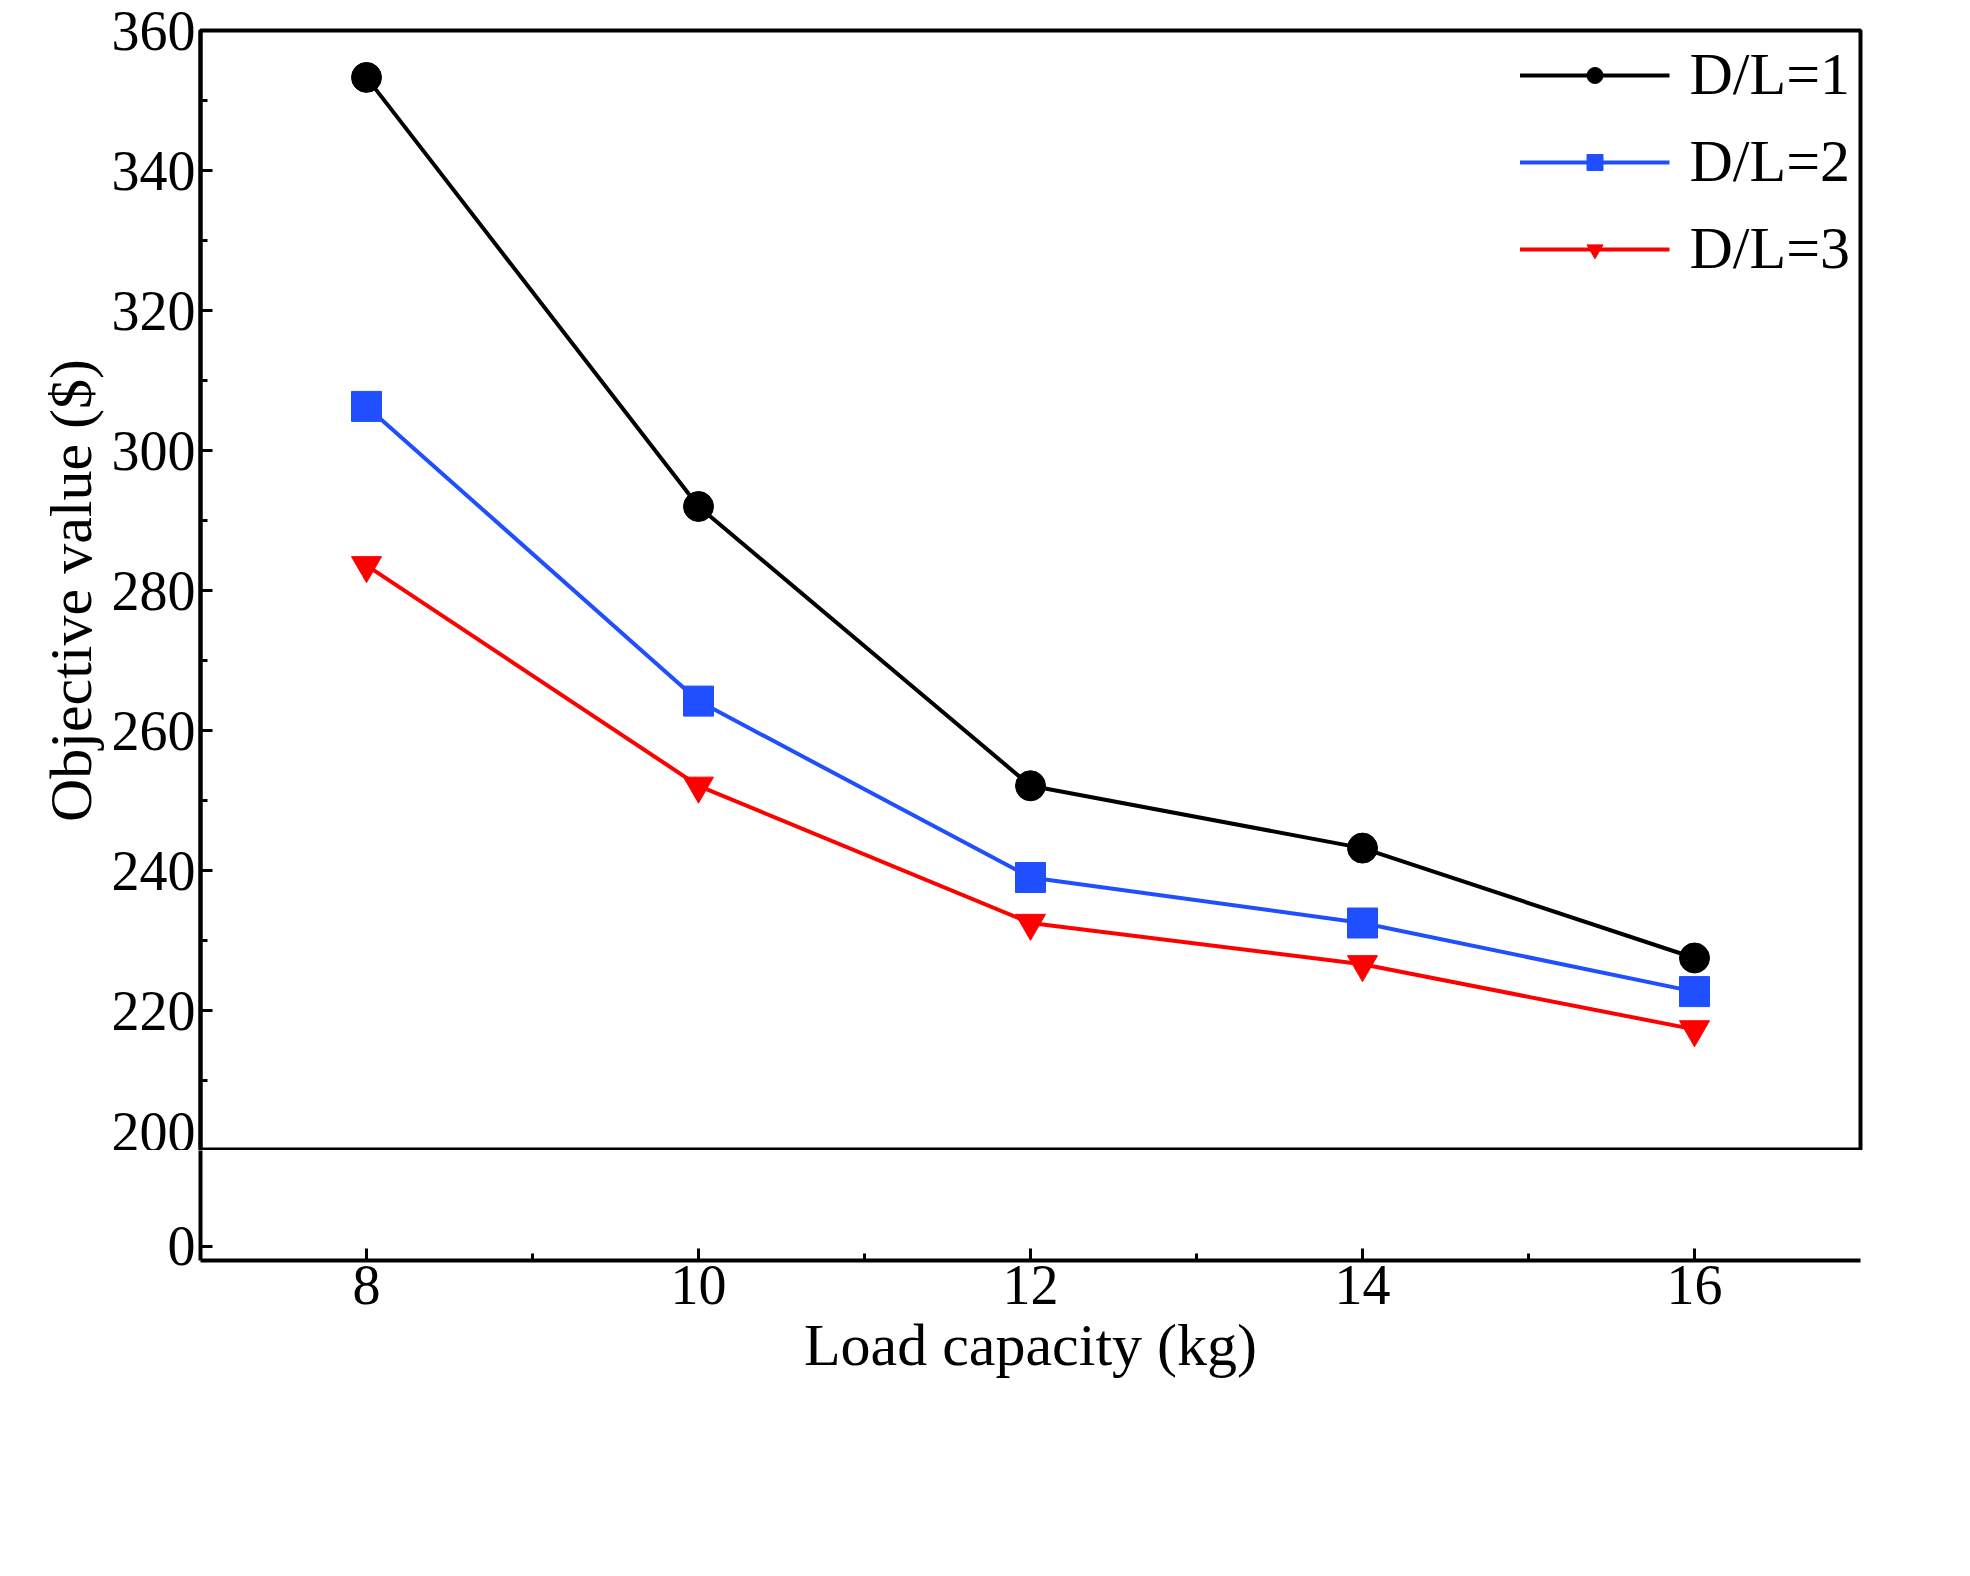  I want to click on x-tick-label: 8, so click(366, 1284).